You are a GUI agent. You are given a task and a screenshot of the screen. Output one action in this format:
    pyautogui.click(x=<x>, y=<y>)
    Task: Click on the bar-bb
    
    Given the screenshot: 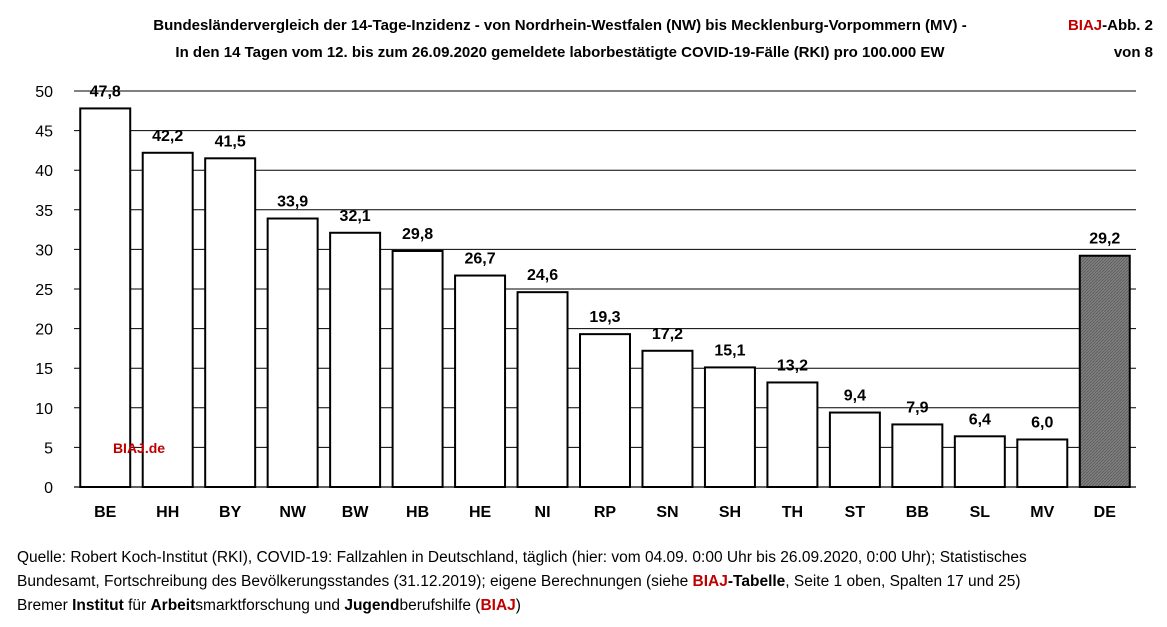 What is the action you would take?
    pyautogui.click(x=917, y=456)
    